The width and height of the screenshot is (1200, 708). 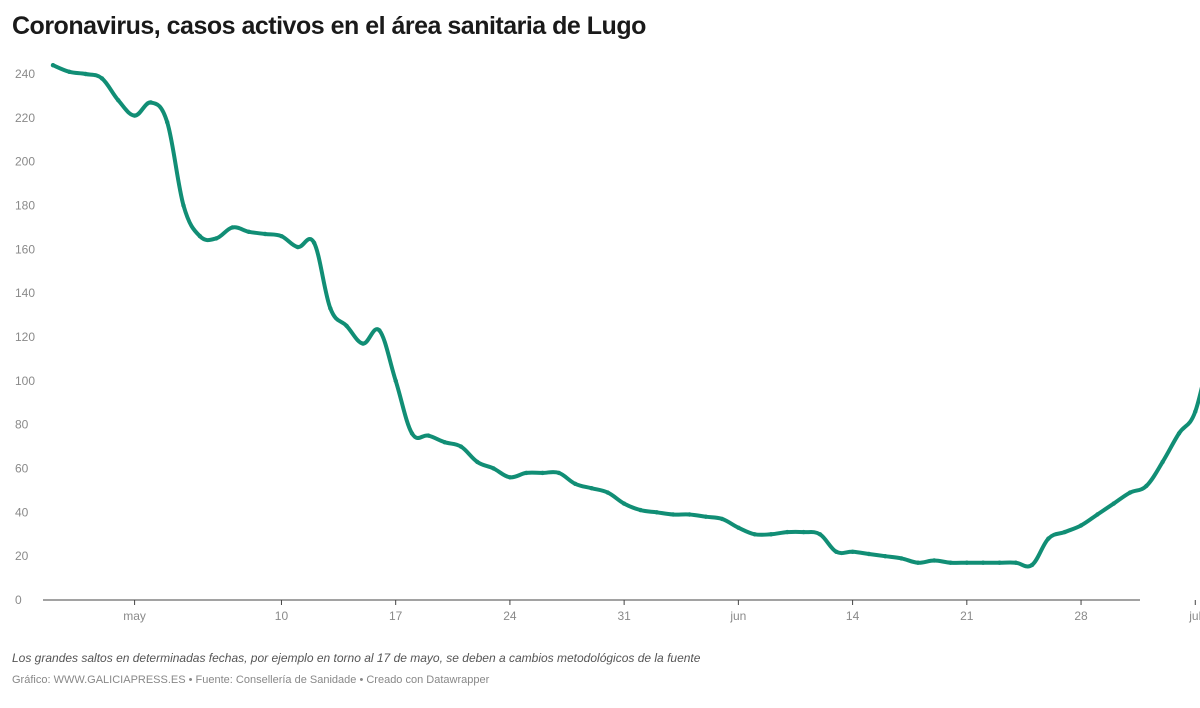 What do you see at coordinates (1081, 616) in the screenshot?
I see `x-tick-label: 28` at bounding box center [1081, 616].